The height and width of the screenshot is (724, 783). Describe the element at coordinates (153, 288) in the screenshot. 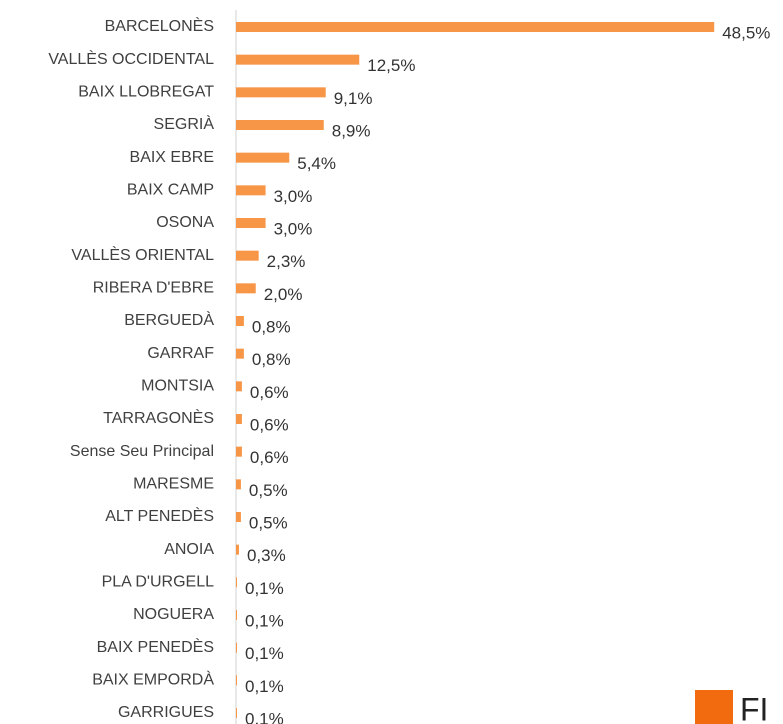

I see `category-label: RIBERA D'EBRE` at that location.